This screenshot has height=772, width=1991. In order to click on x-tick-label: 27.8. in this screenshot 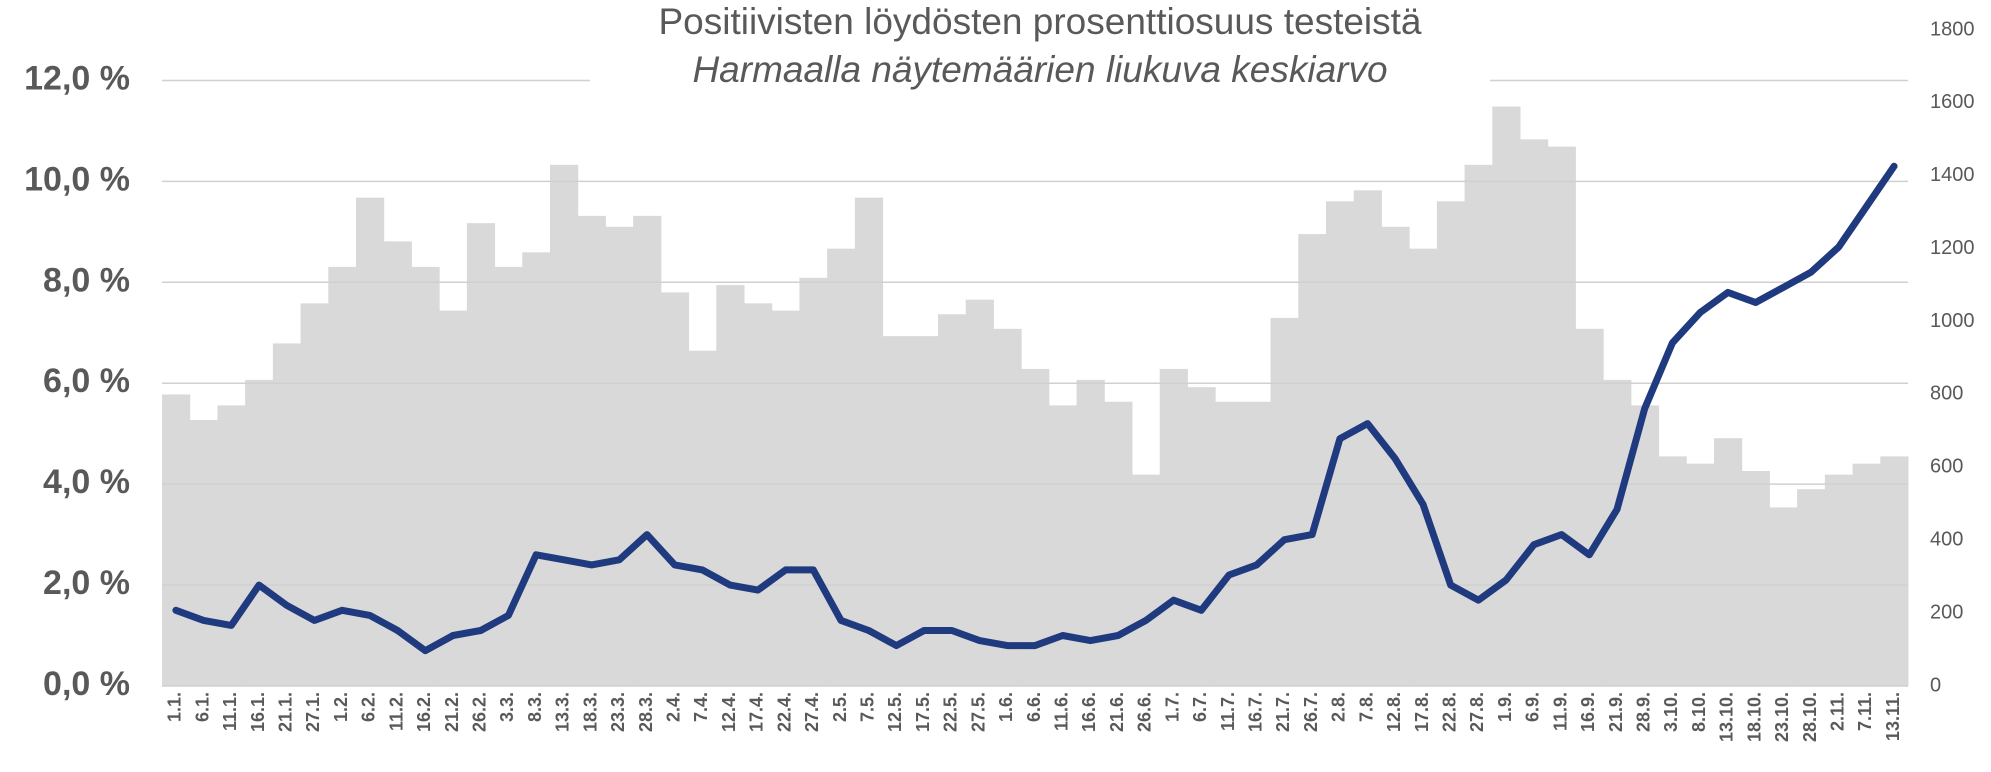, I will do `click(1477, 712)`.